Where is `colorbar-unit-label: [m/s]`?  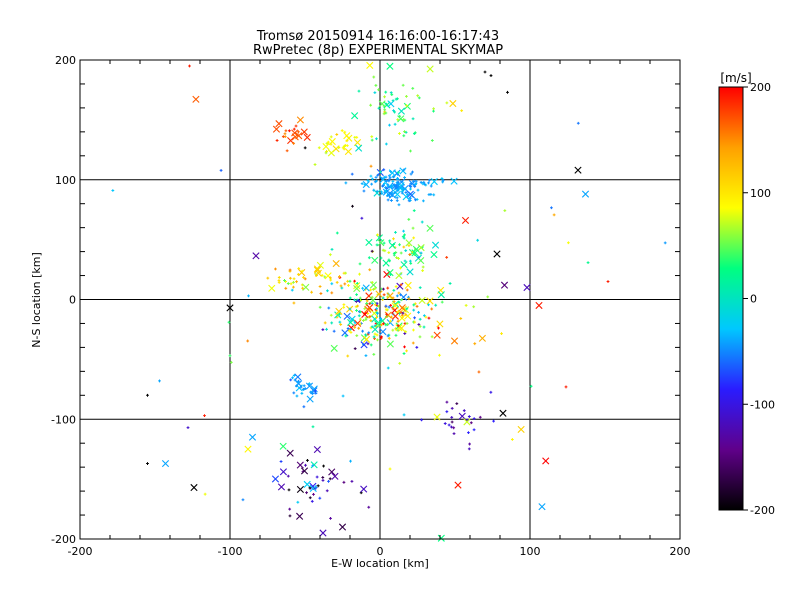 colorbar-unit-label: [m/s] is located at coordinates (735, 78).